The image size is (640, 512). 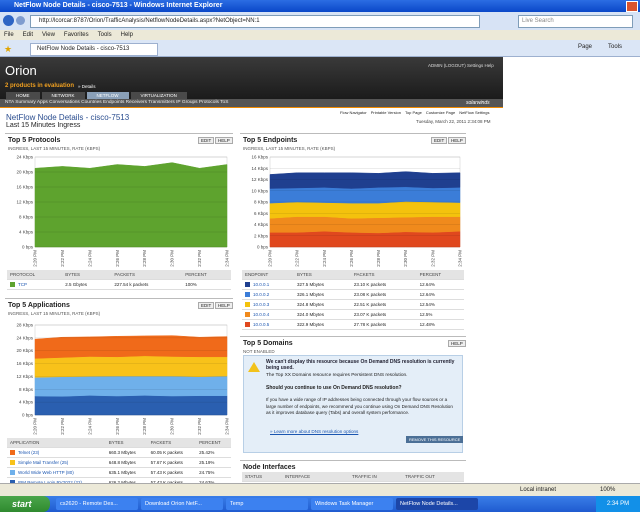 I want to click on favorites-star: ★, so click(x=8, y=49).